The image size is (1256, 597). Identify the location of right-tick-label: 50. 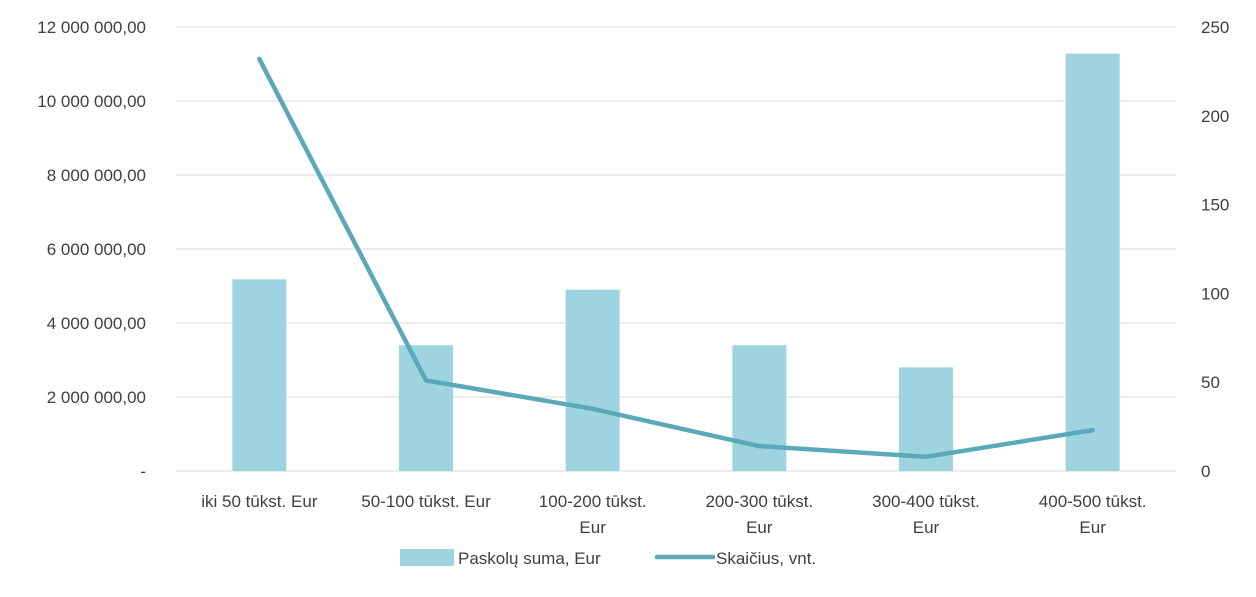
(1210, 382).